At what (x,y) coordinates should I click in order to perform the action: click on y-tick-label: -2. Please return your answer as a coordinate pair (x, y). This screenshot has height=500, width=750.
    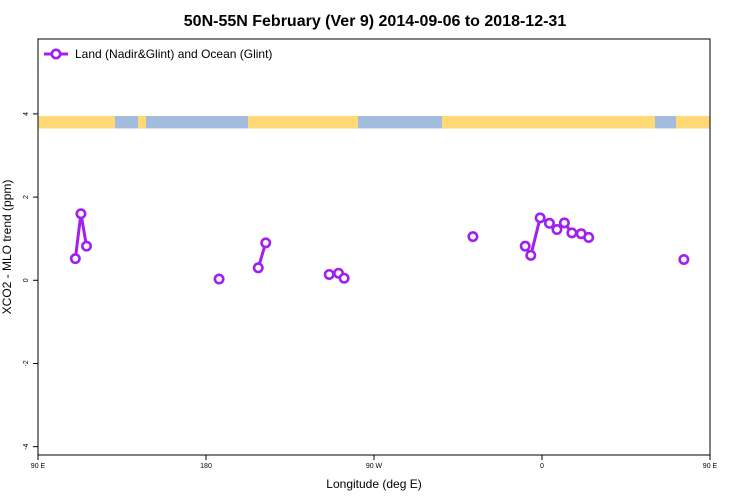
    Looking at the image, I should click on (26, 363).